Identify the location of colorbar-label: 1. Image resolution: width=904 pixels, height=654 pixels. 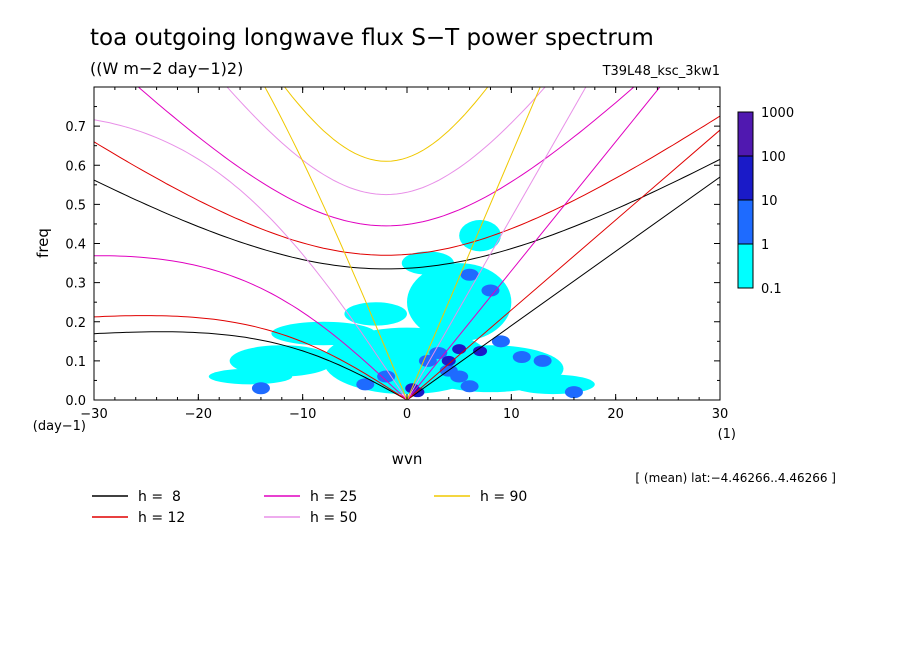
(765, 245).